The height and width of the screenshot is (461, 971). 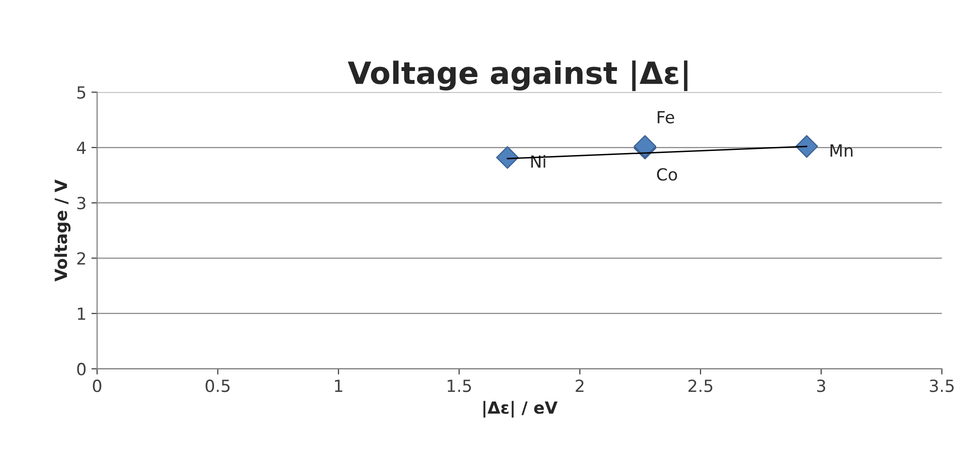 I want to click on x-axis-title: |Δε| / eV, so click(x=520, y=409).